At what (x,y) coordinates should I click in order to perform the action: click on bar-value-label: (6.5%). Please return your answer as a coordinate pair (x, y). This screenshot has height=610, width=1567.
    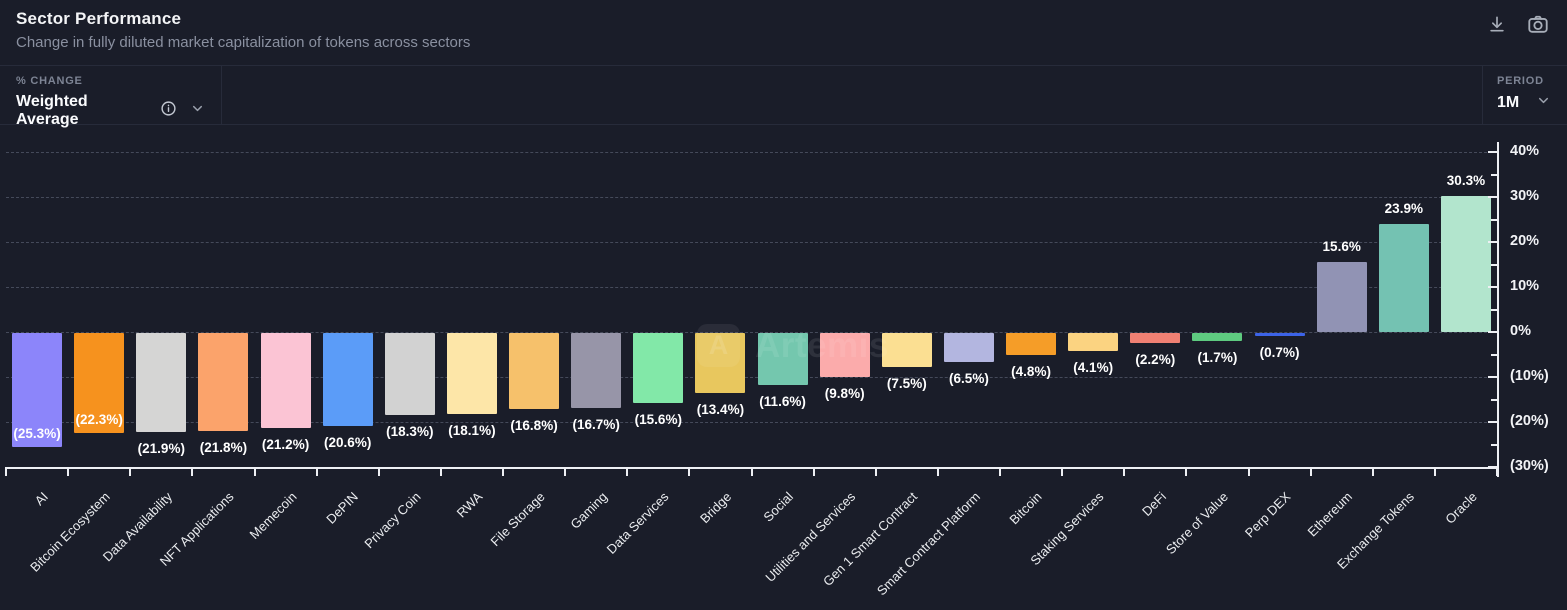
    Looking at the image, I should click on (969, 379).